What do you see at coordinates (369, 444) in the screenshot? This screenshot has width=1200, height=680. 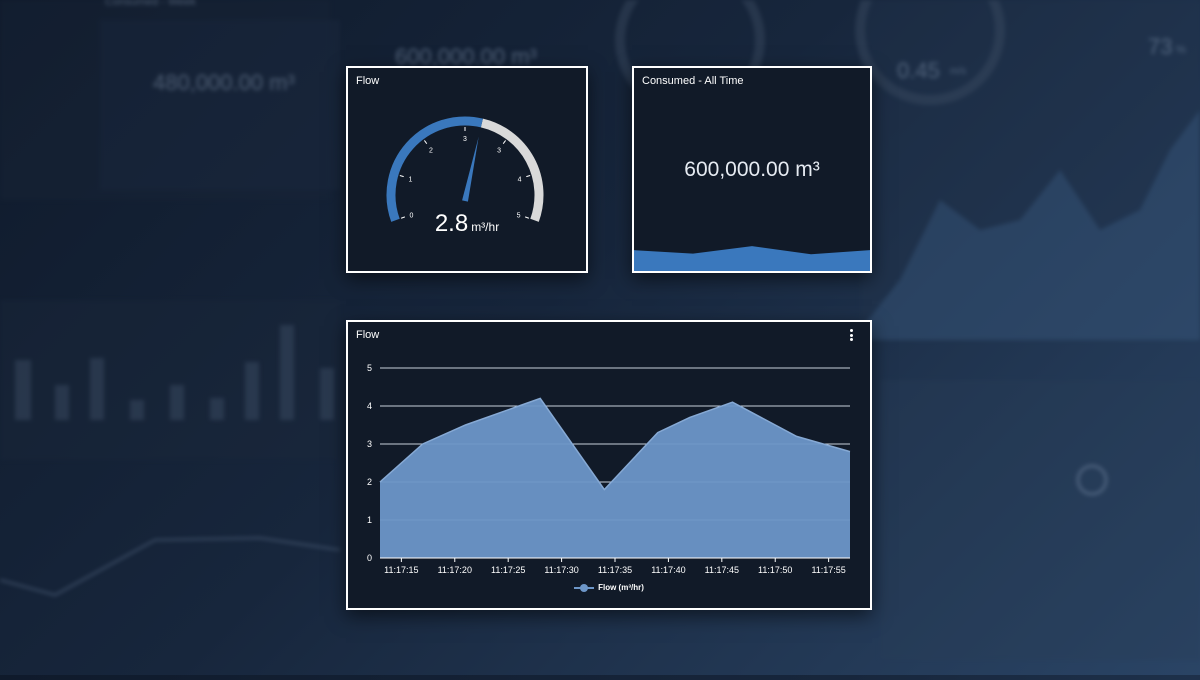 I see `y-tick-label: 3` at bounding box center [369, 444].